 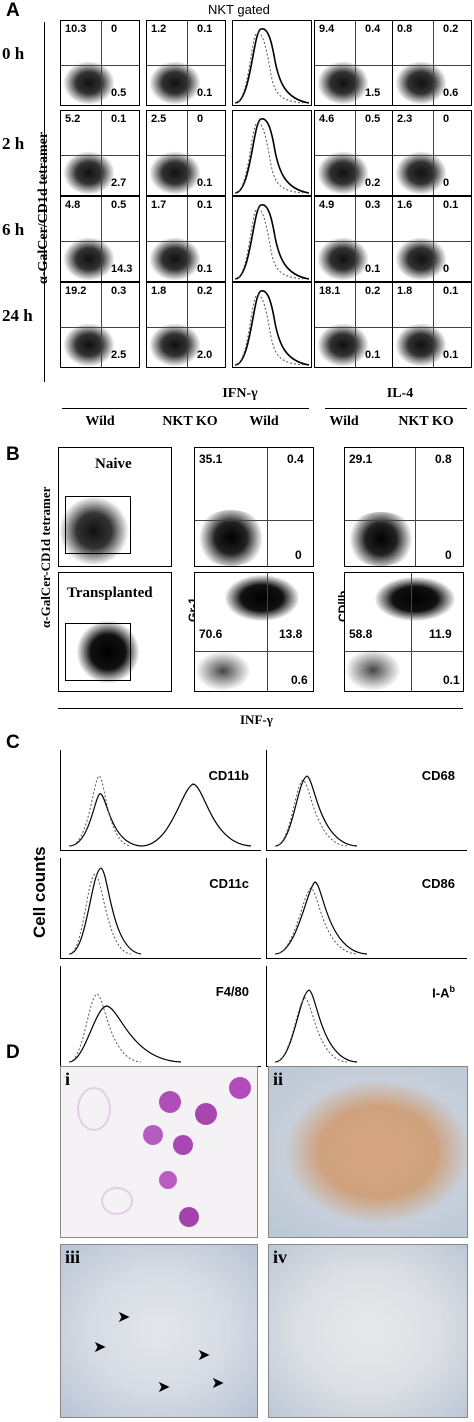 What do you see at coordinates (119, 93) in the screenshot?
I see `quadrant-lower-right: 0.5` at bounding box center [119, 93].